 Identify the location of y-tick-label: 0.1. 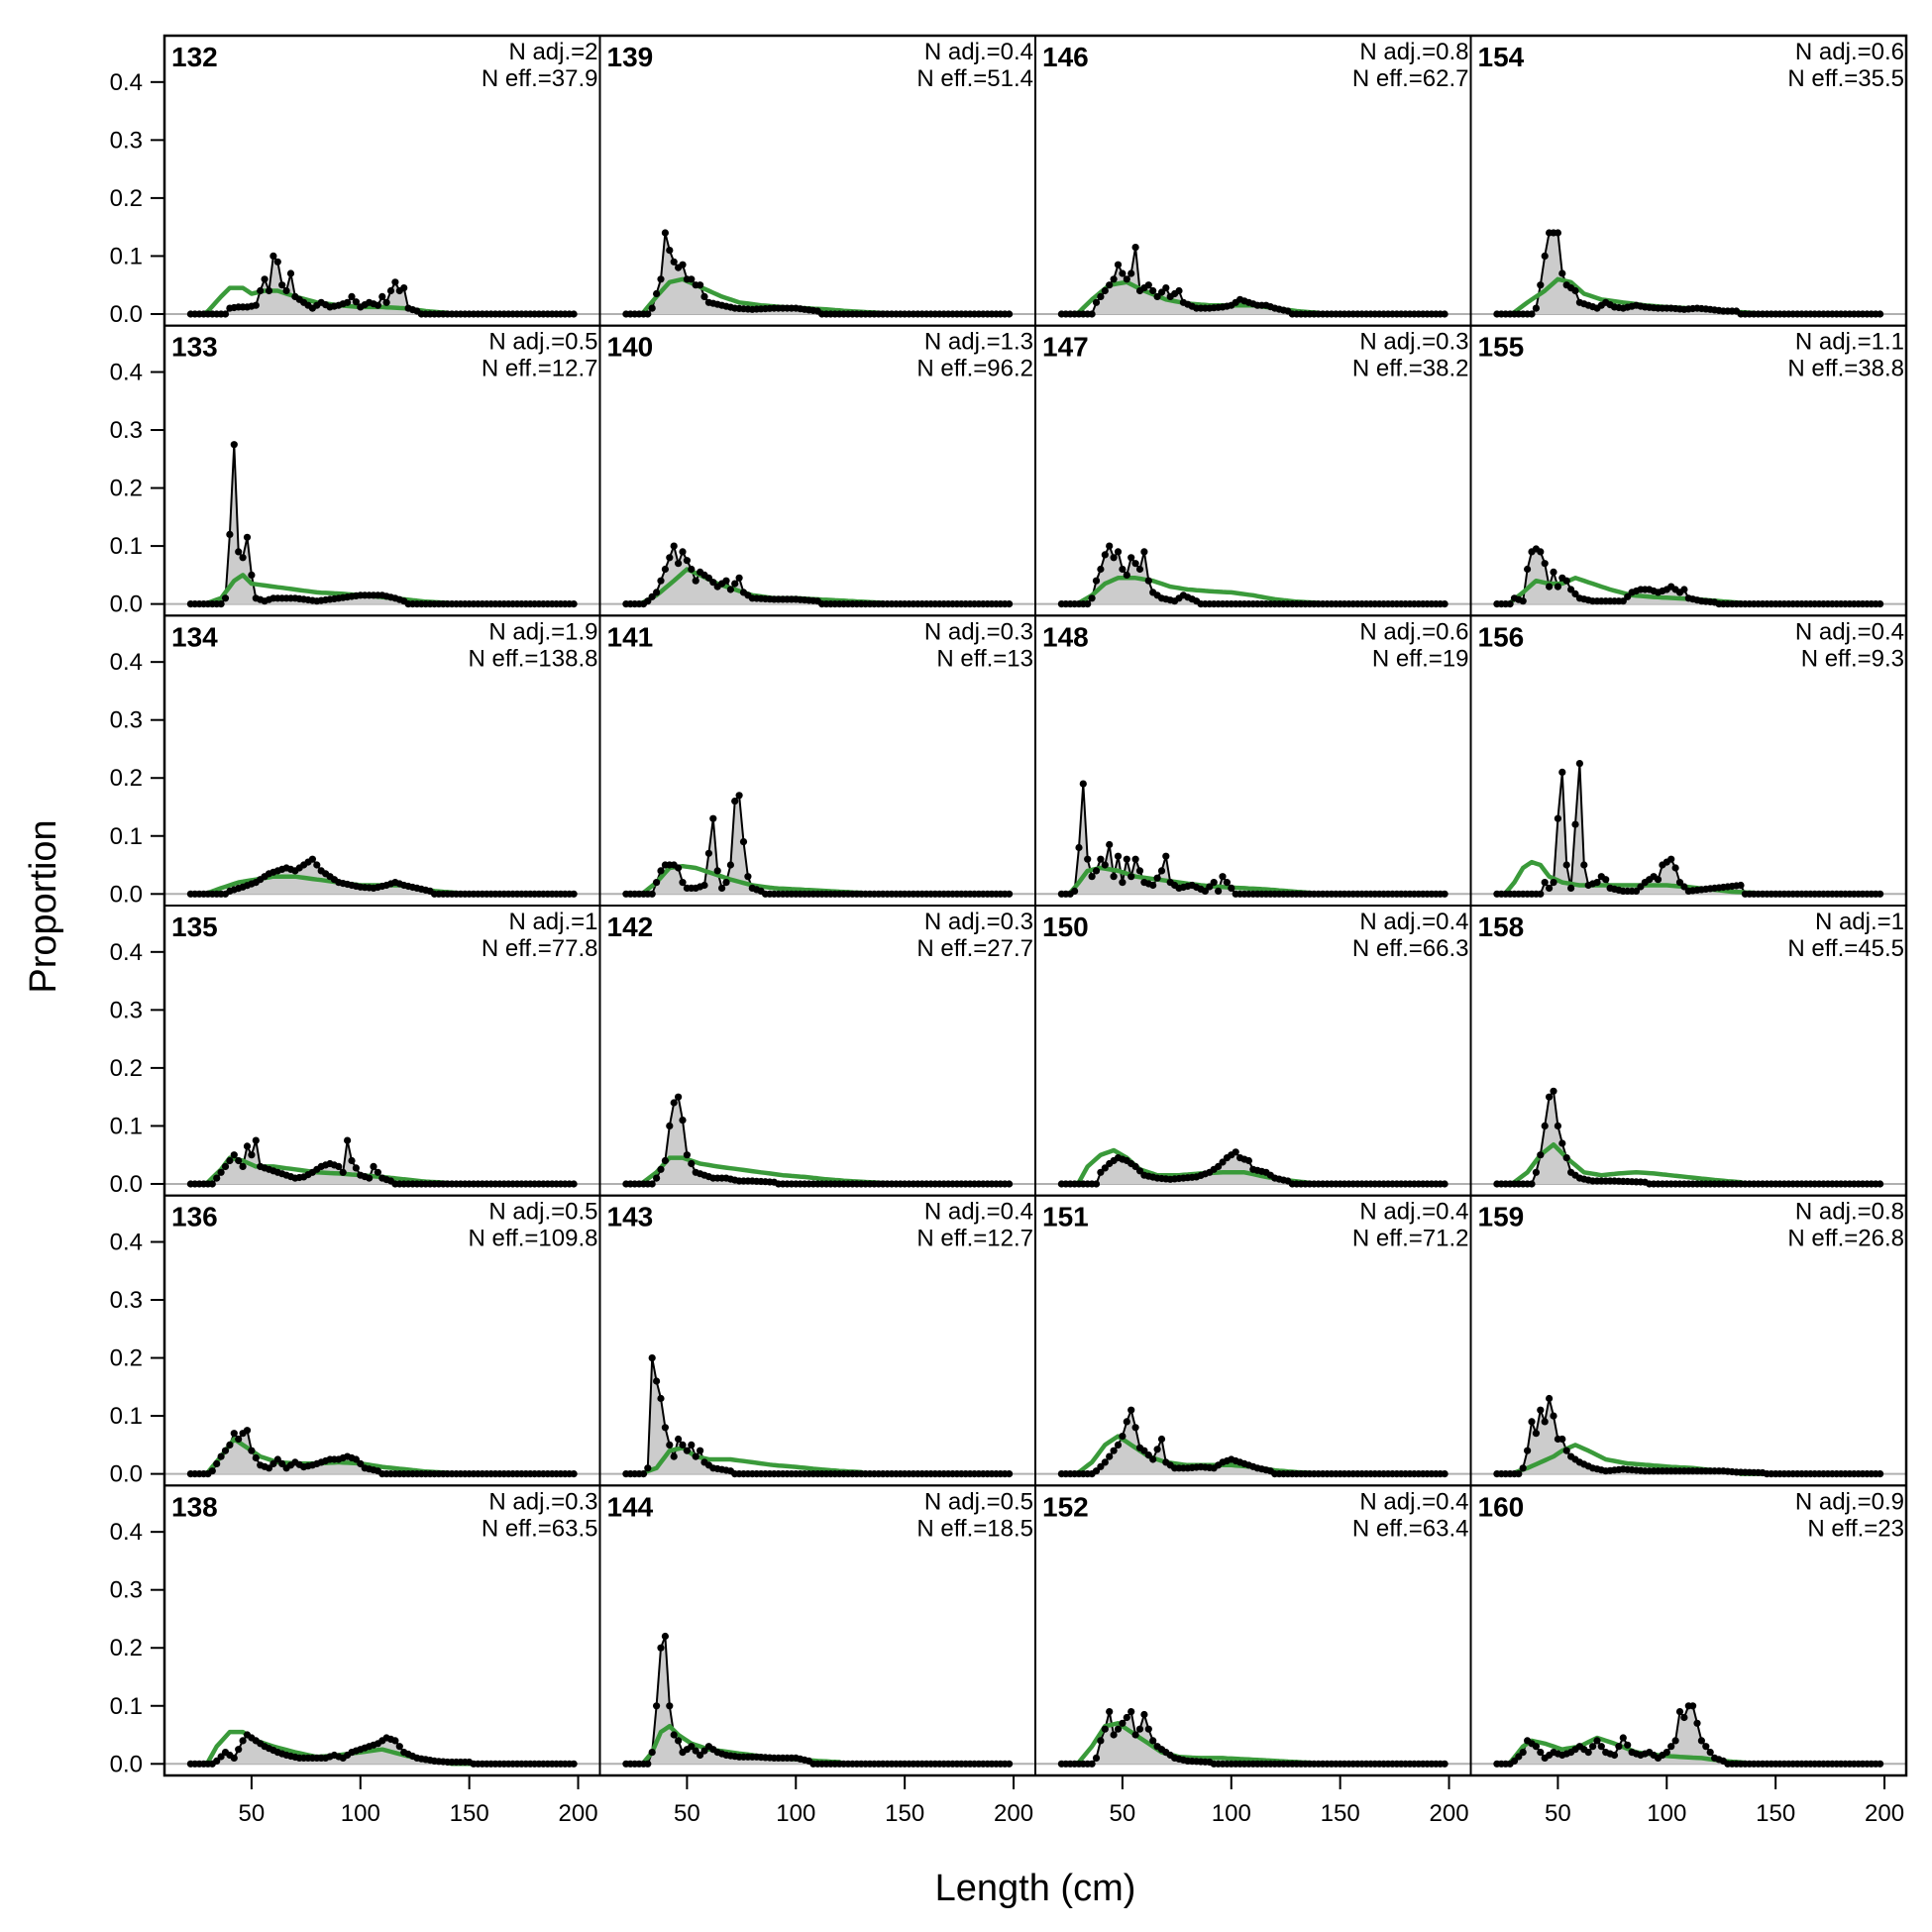
(127, 836).